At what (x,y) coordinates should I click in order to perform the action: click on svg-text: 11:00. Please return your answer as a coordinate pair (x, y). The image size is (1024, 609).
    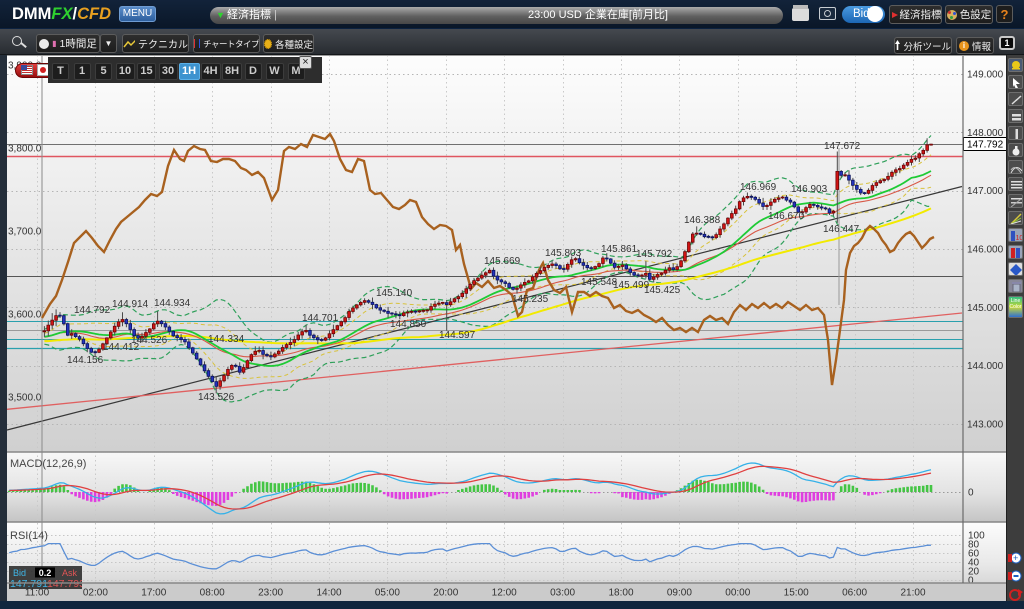
    Looking at the image, I should click on (37, 593).